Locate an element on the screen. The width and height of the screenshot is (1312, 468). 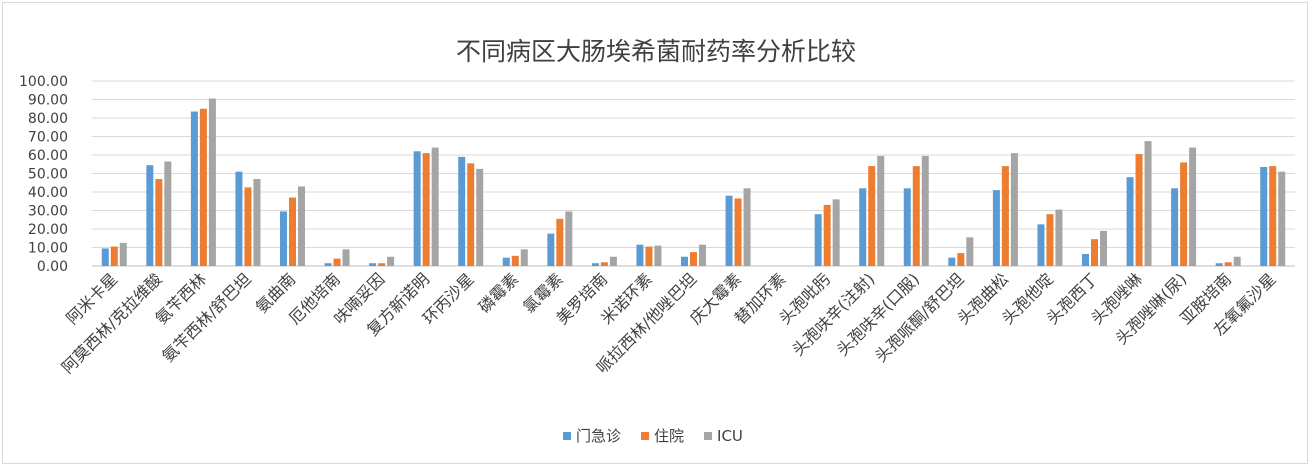
y-tick-label: 10.00 is located at coordinates (48, 249).